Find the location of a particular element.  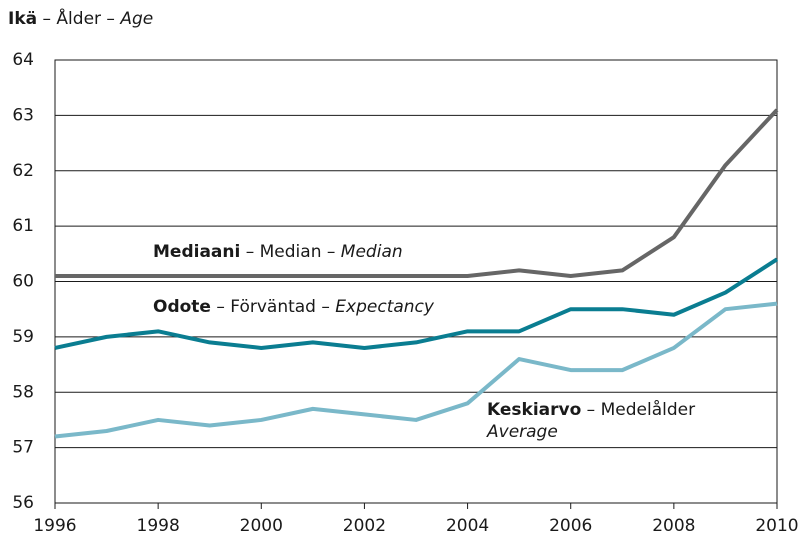

y-axis-label: Ikä – Ålder – Age is located at coordinates (80, 18).